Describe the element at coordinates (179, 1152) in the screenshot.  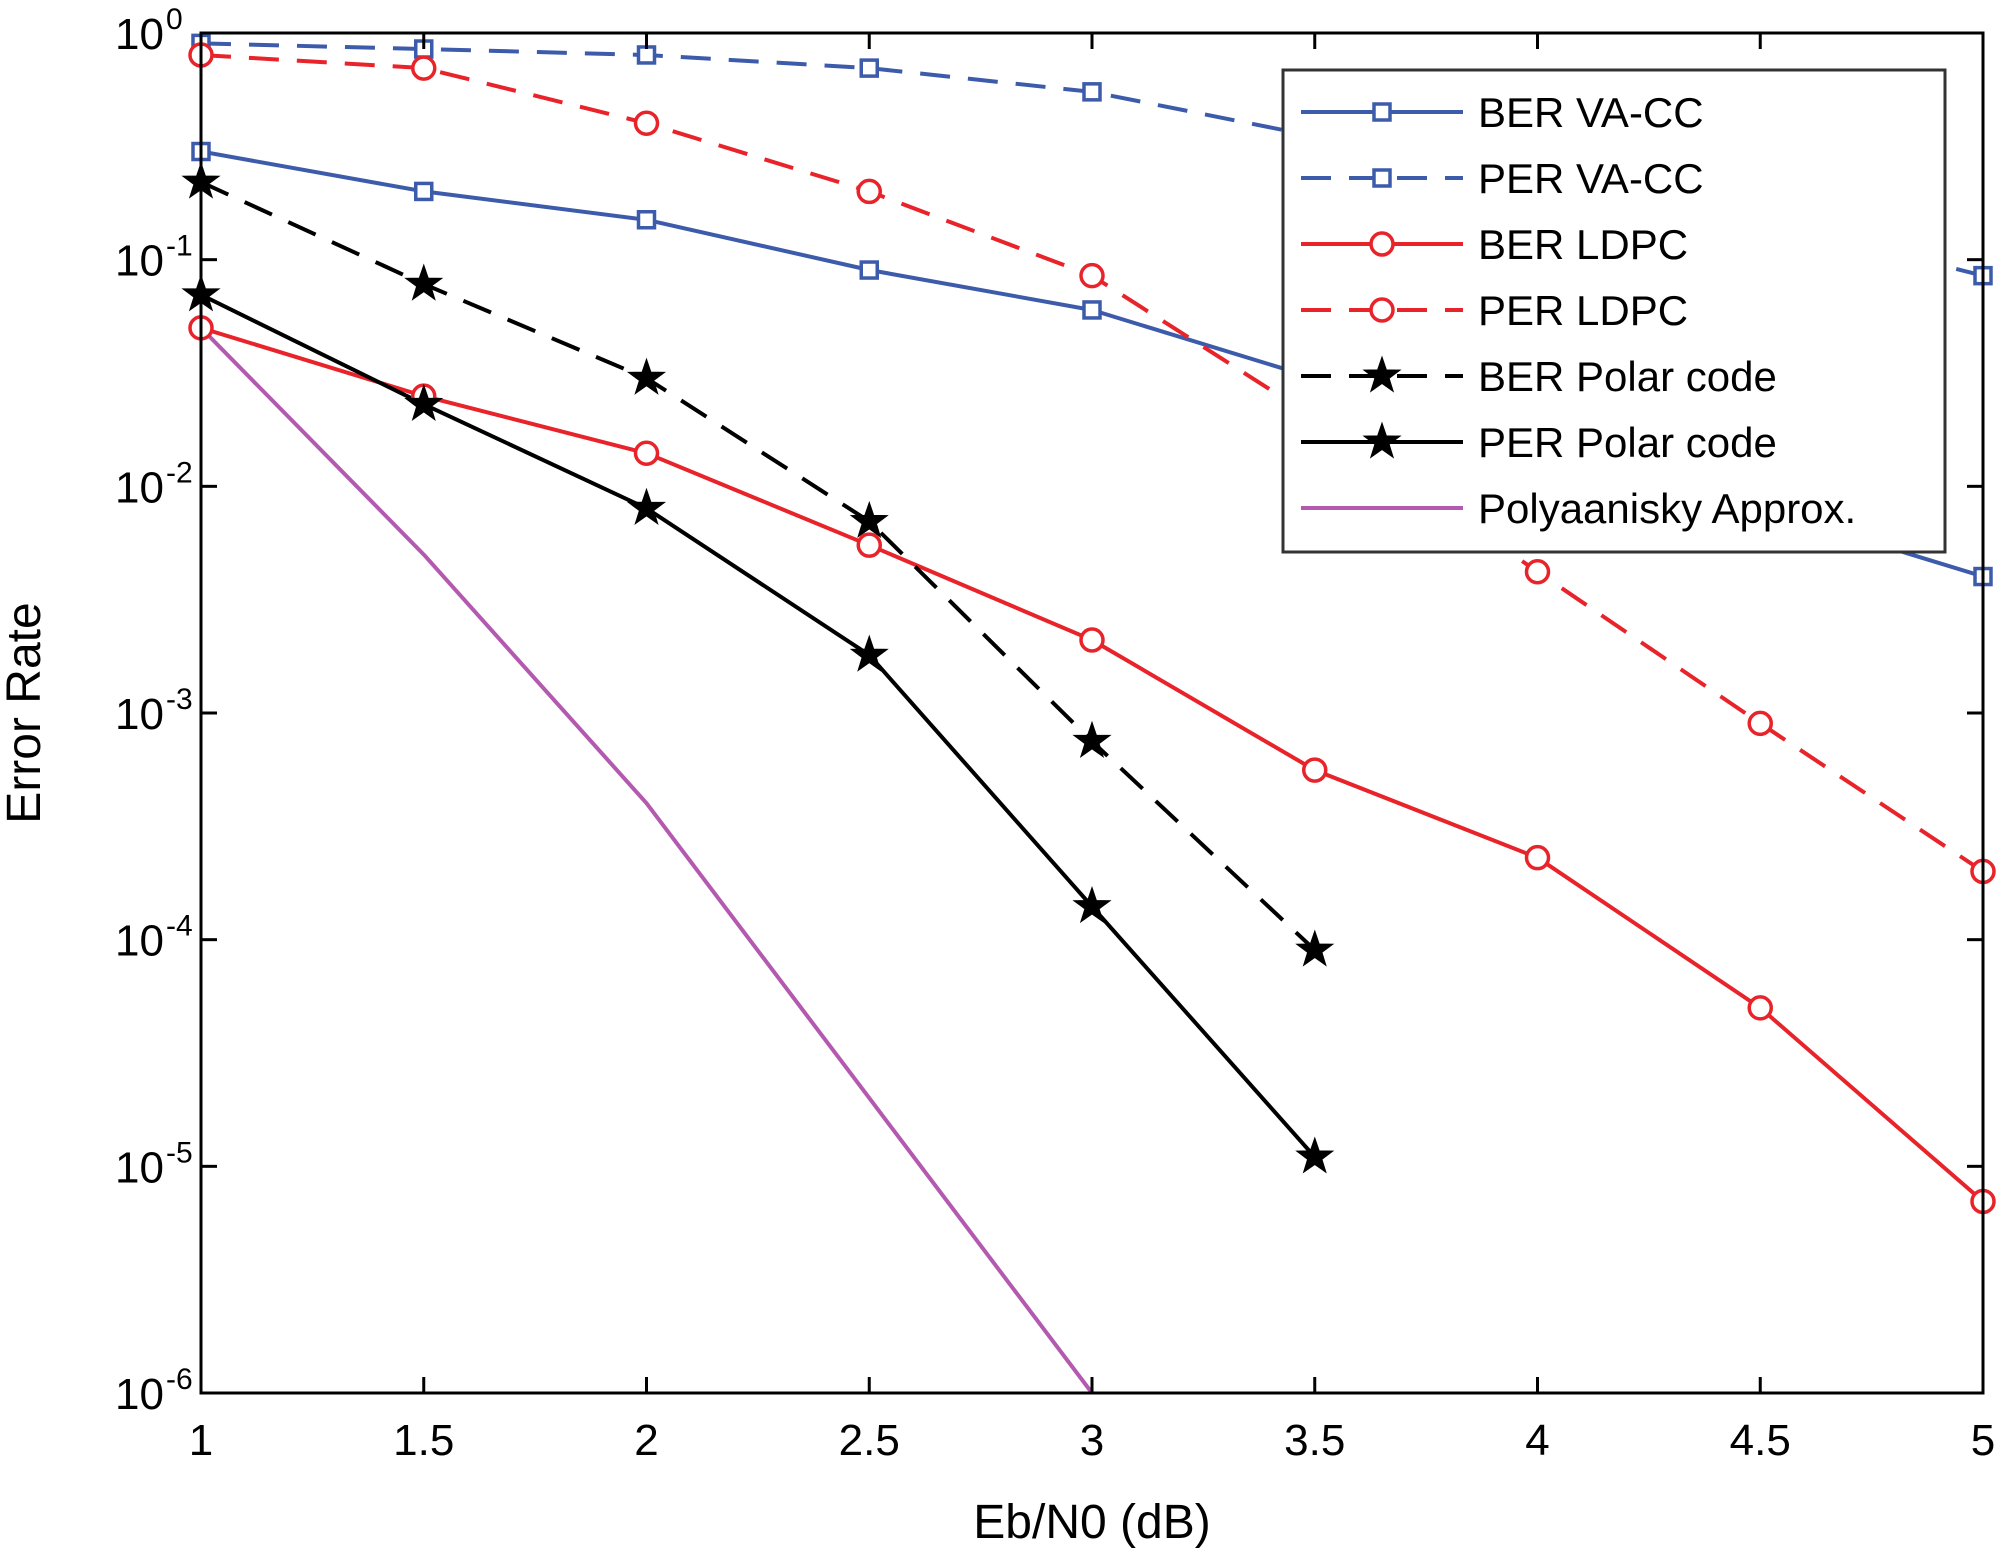
I see `y-tick-exponent: -5` at that location.